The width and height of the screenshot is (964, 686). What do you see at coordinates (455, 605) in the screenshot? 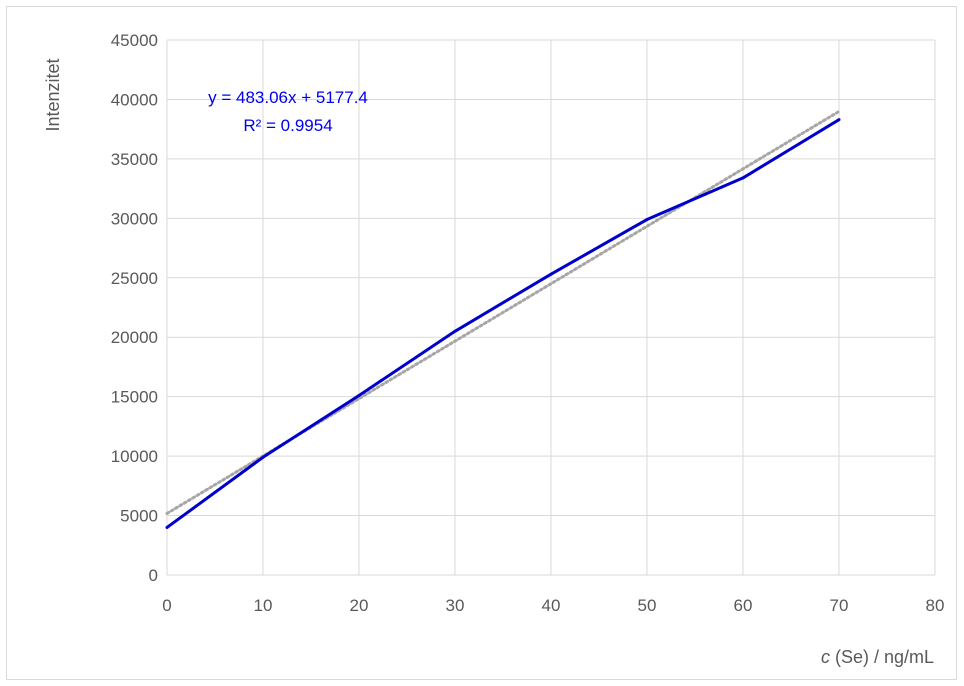
I see `x-tick-label: 30` at bounding box center [455, 605].